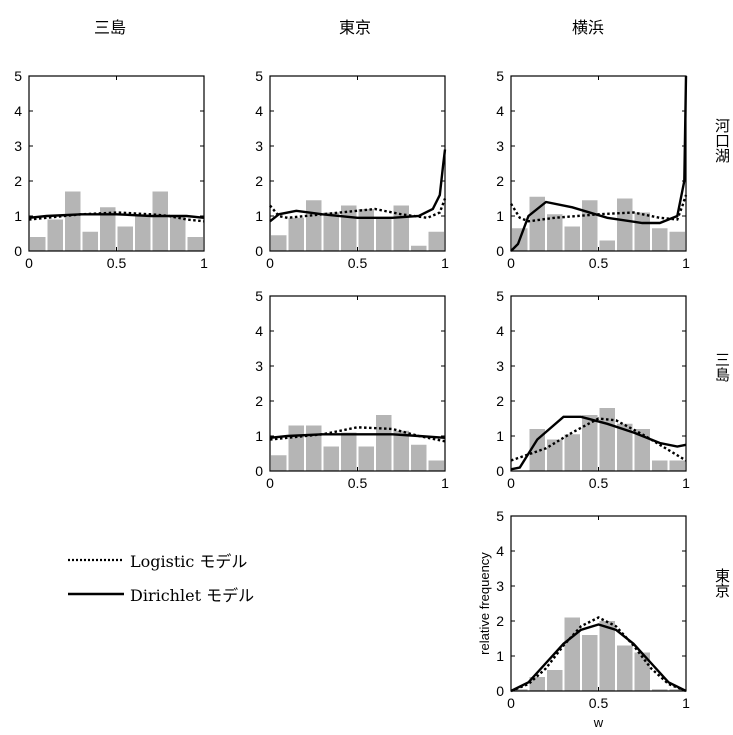 The image size is (733, 735). Describe the element at coordinates (352, 389) in the screenshot. I see `chart-panel-3: 0 1 2 3 4 5 0 0.5 1` at that location.